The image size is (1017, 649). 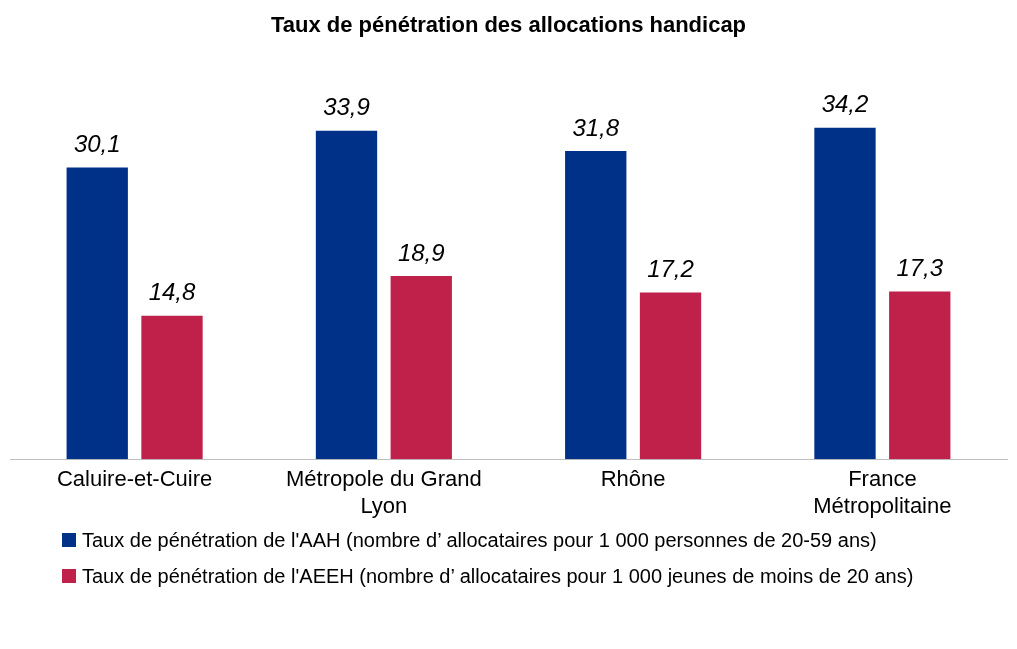 I want to click on x-tick-label: Rhône, so click(x=633, y=479).